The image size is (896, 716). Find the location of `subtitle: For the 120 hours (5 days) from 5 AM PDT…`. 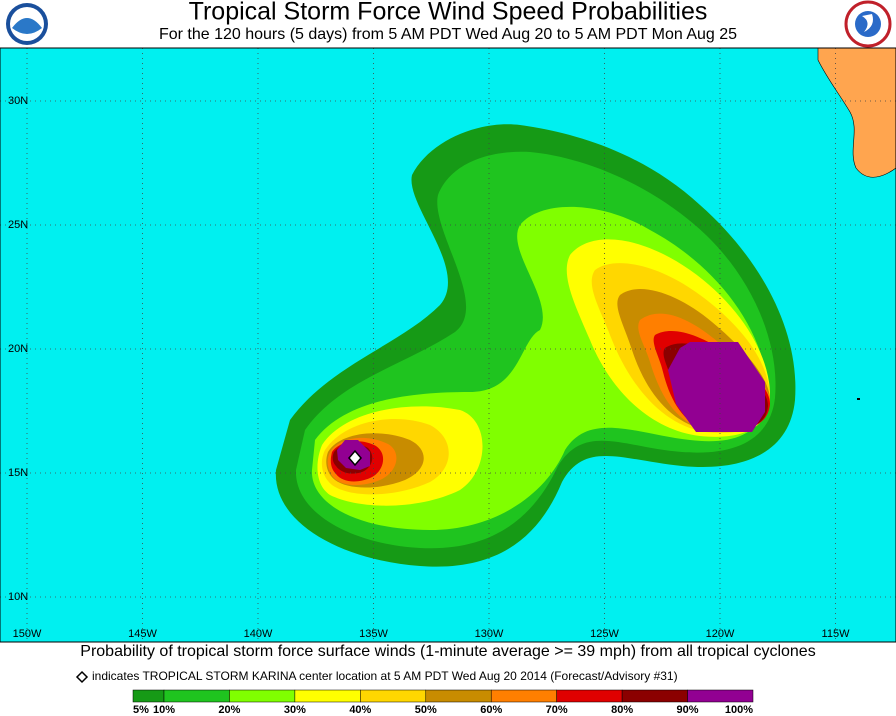

subtitle: For the 120 hours (5 days) from 5 AM PDT… is located at coordinates (448, 34).